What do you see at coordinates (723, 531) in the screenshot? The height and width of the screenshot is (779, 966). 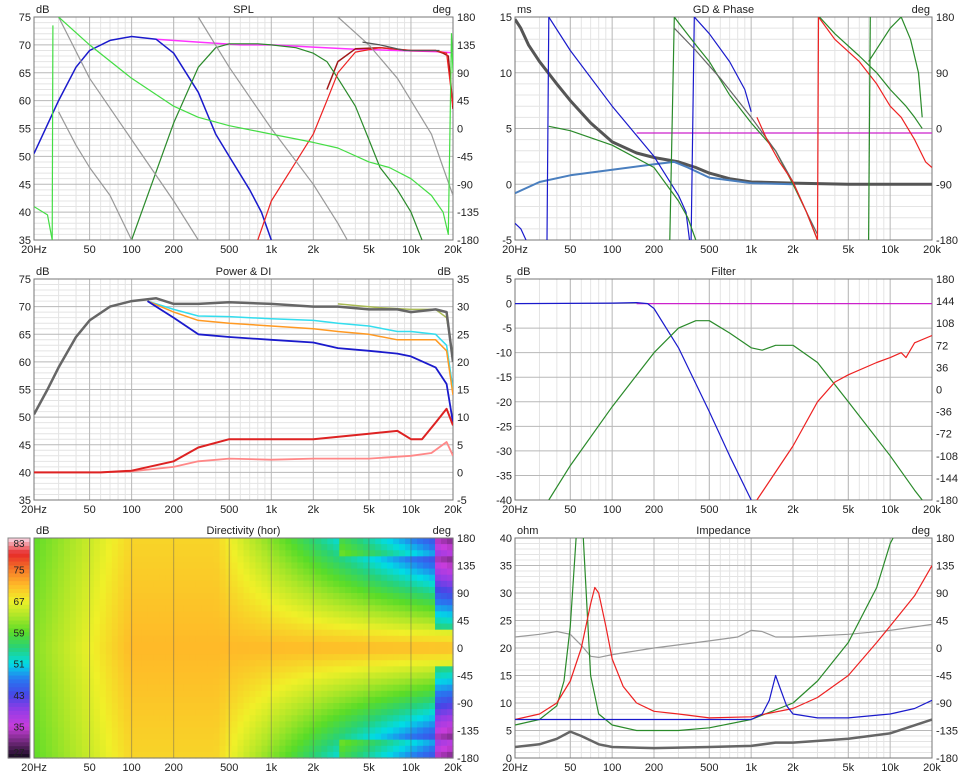 I see `chart-title: Impedance` at bounding box center [723, 531].